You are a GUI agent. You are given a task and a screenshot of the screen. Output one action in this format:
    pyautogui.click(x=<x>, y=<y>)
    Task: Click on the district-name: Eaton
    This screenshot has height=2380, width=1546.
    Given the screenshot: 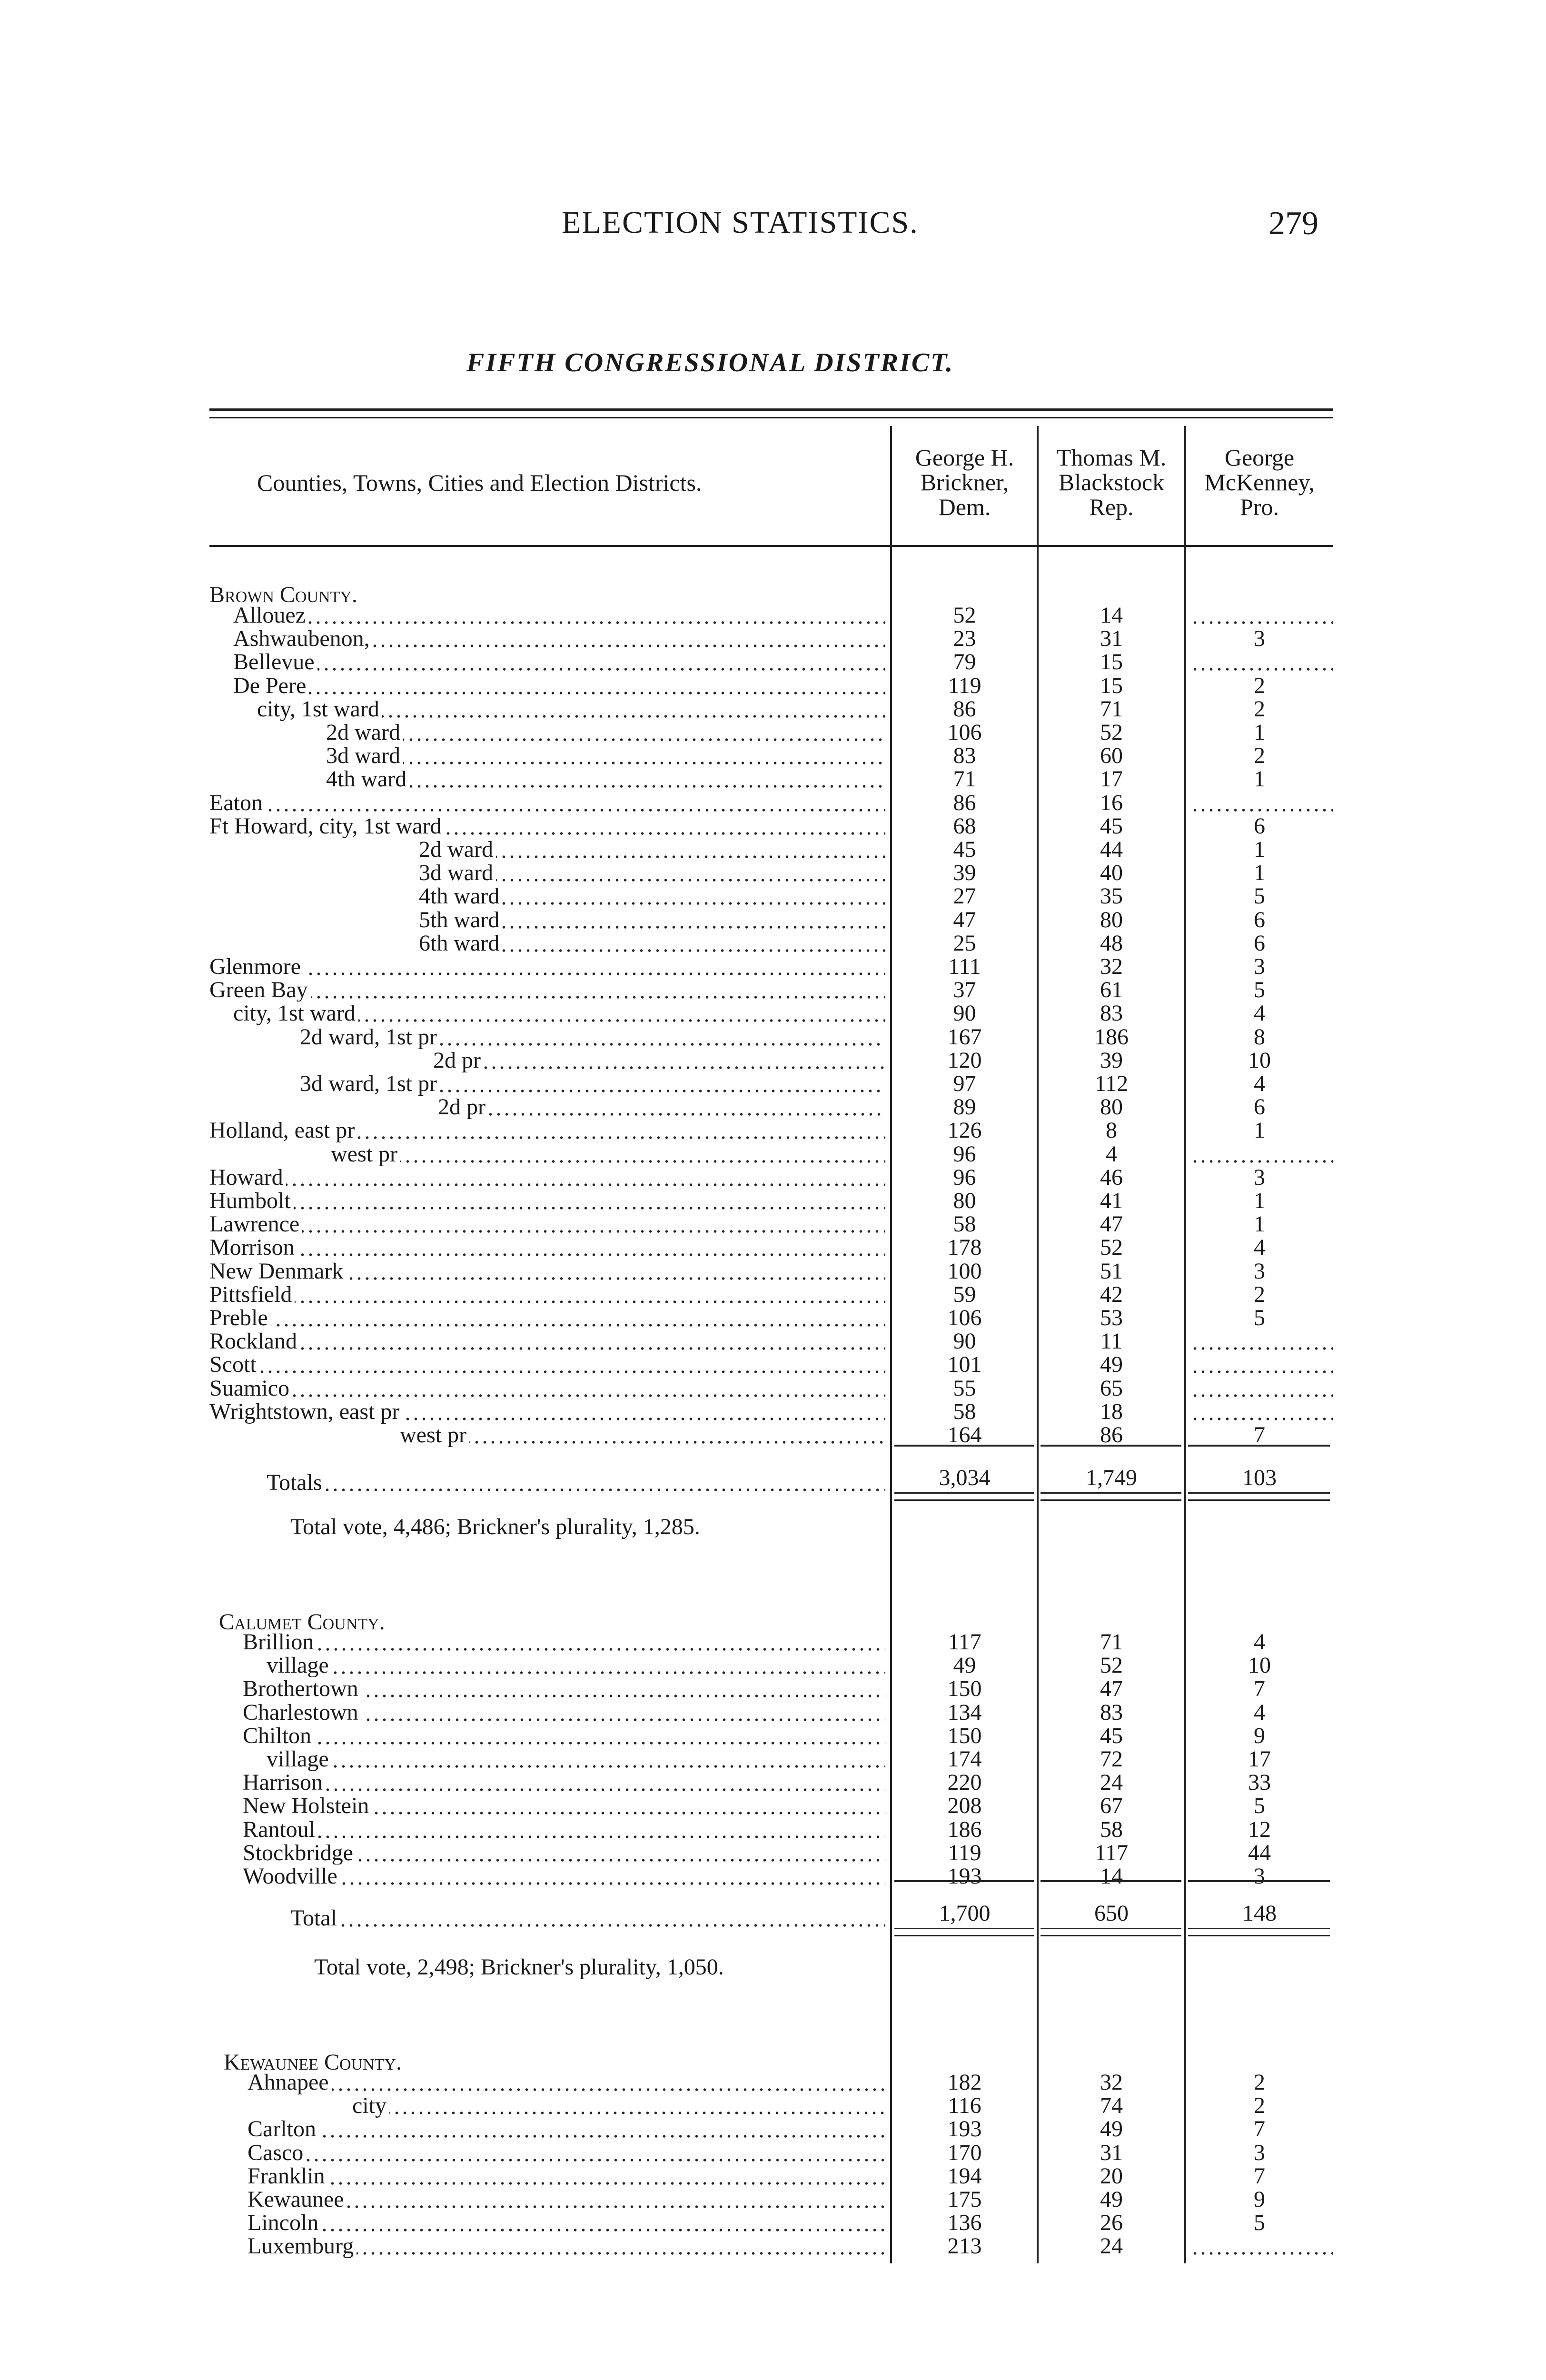 What is the action you would take?
    pyautogui.click(x=237, y=802)
    